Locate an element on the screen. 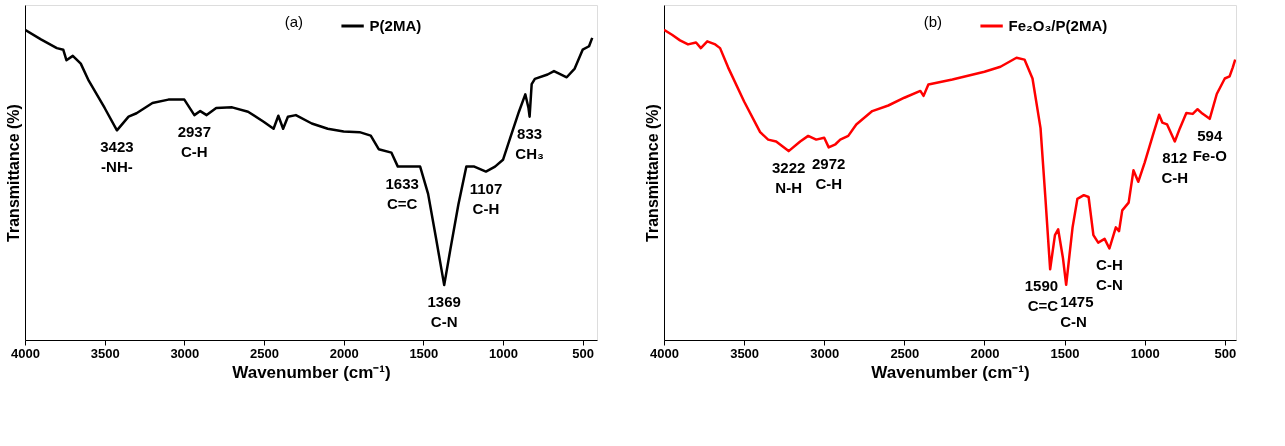  annotation: 1369 C-N is located at coordinates (444, 312).